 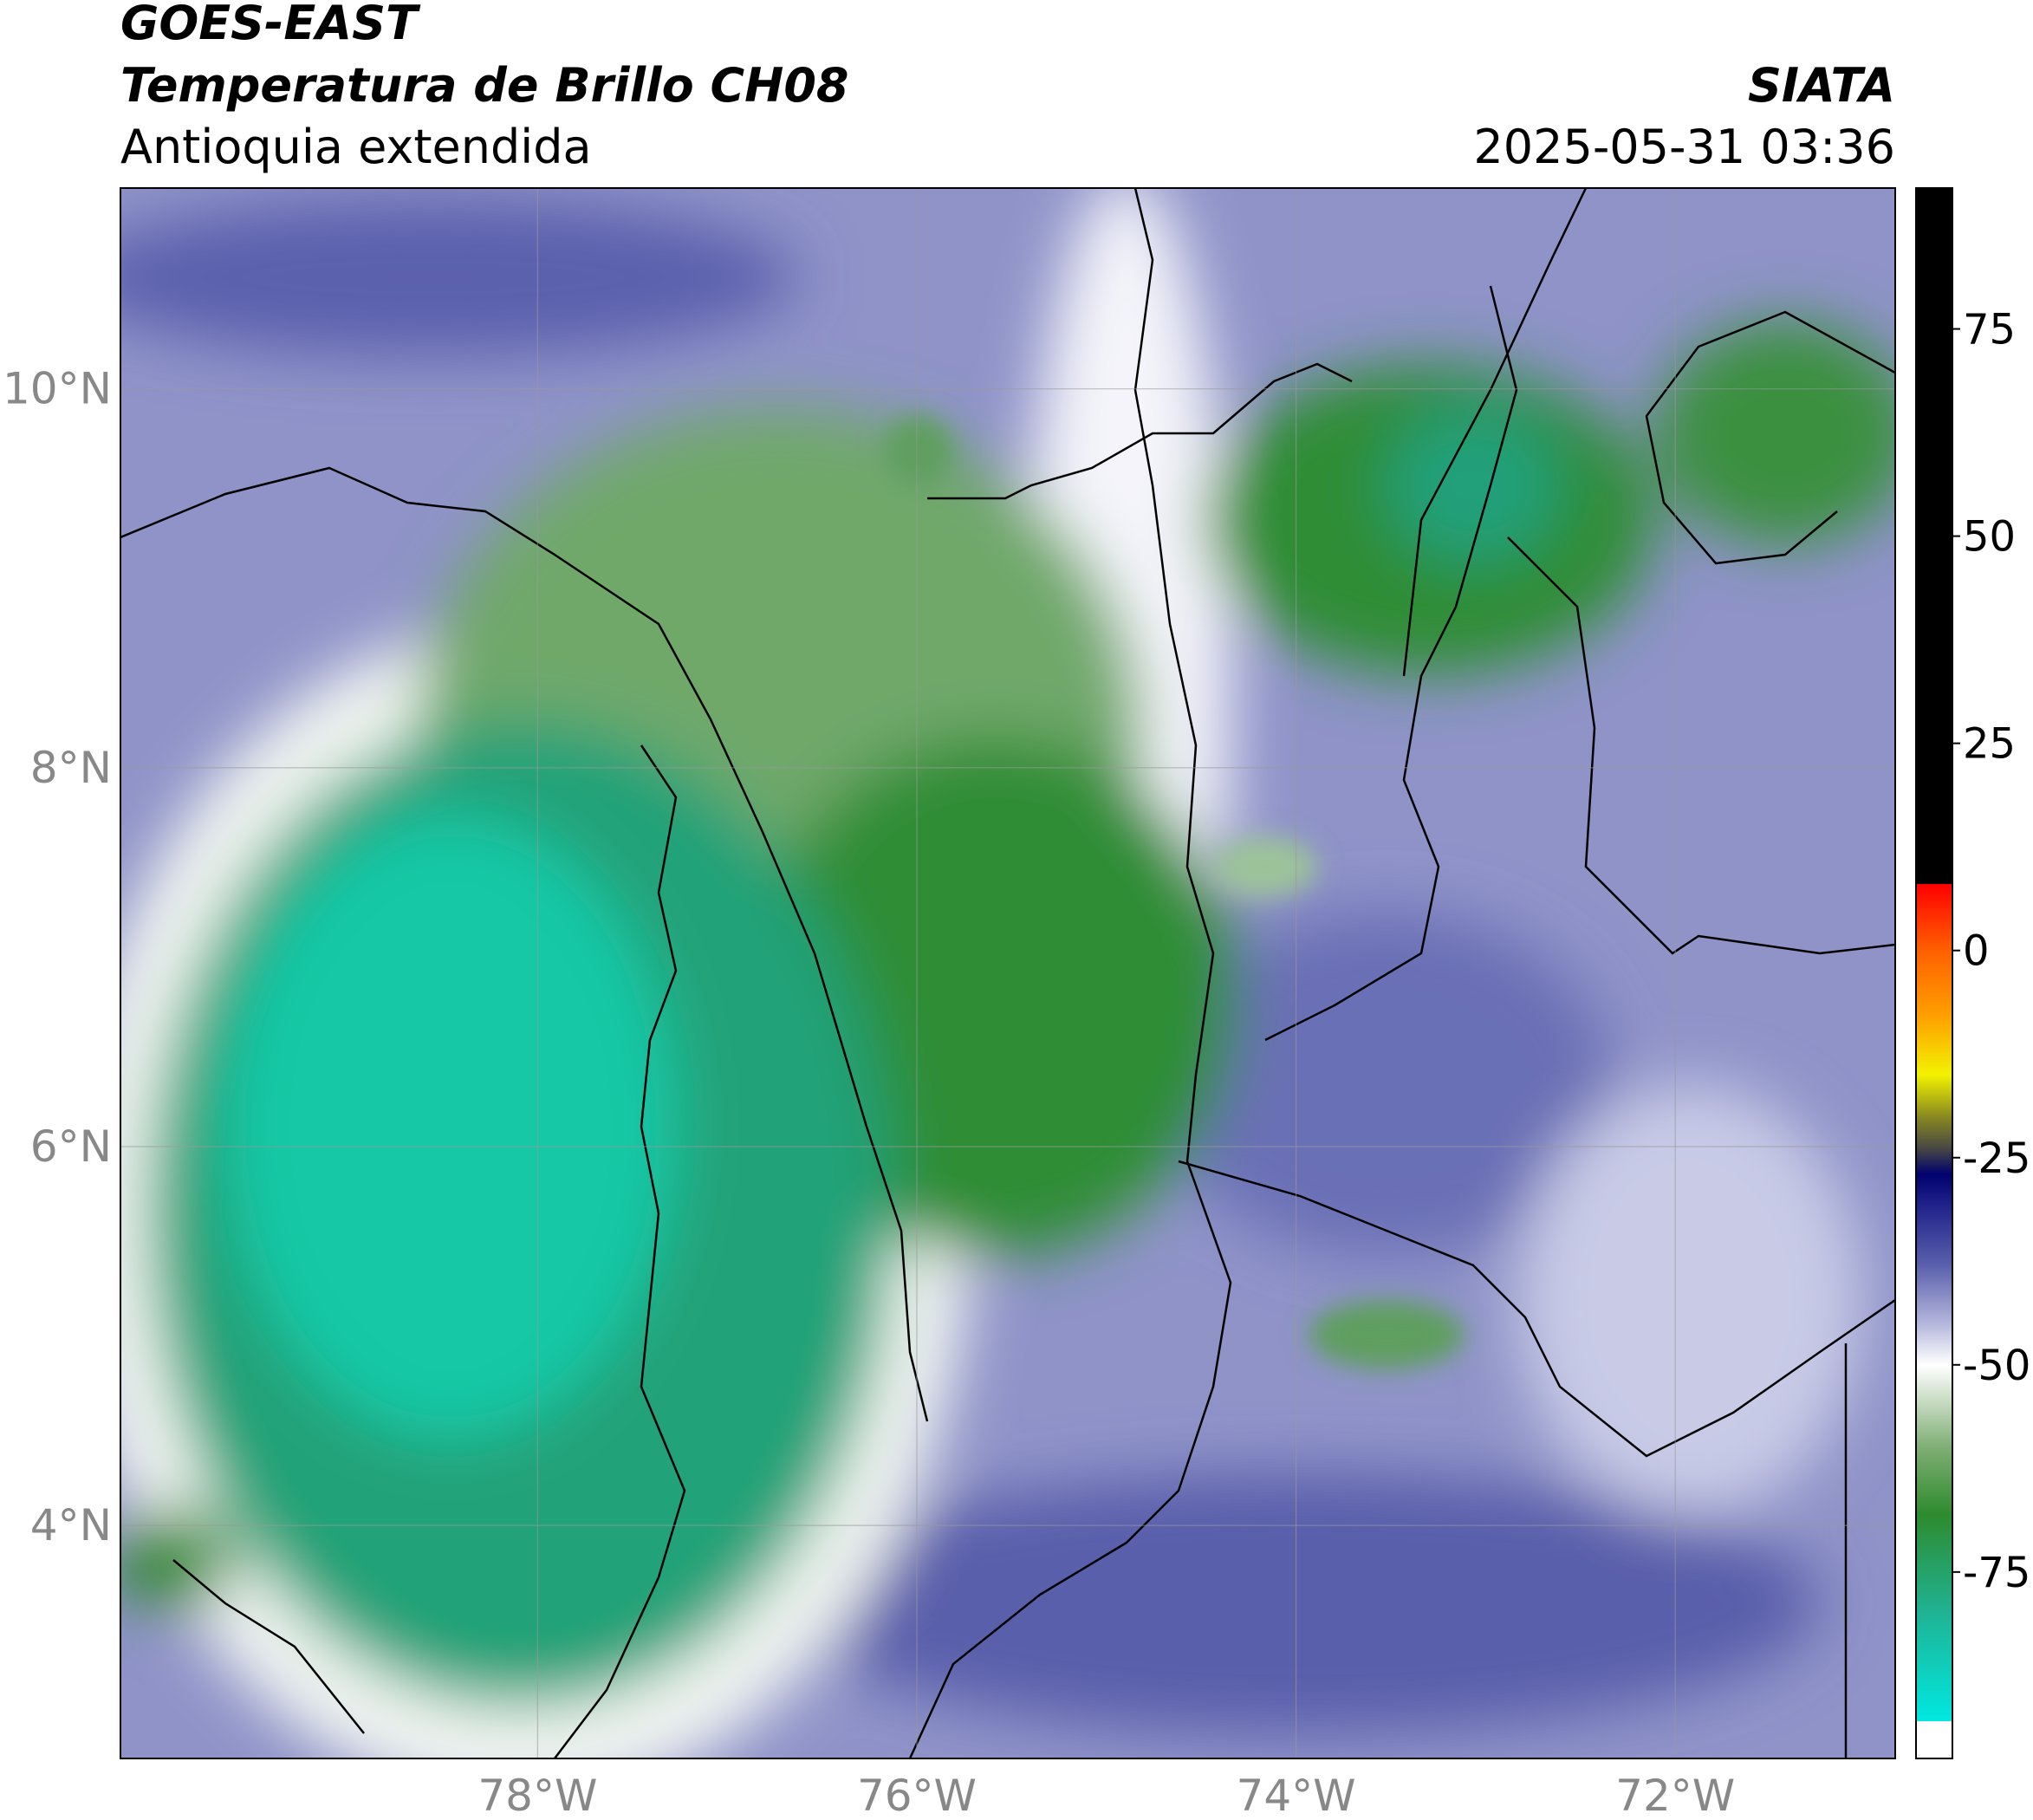 I want to click on y-tick-label: 6°N, so click(x=71, y=1146).